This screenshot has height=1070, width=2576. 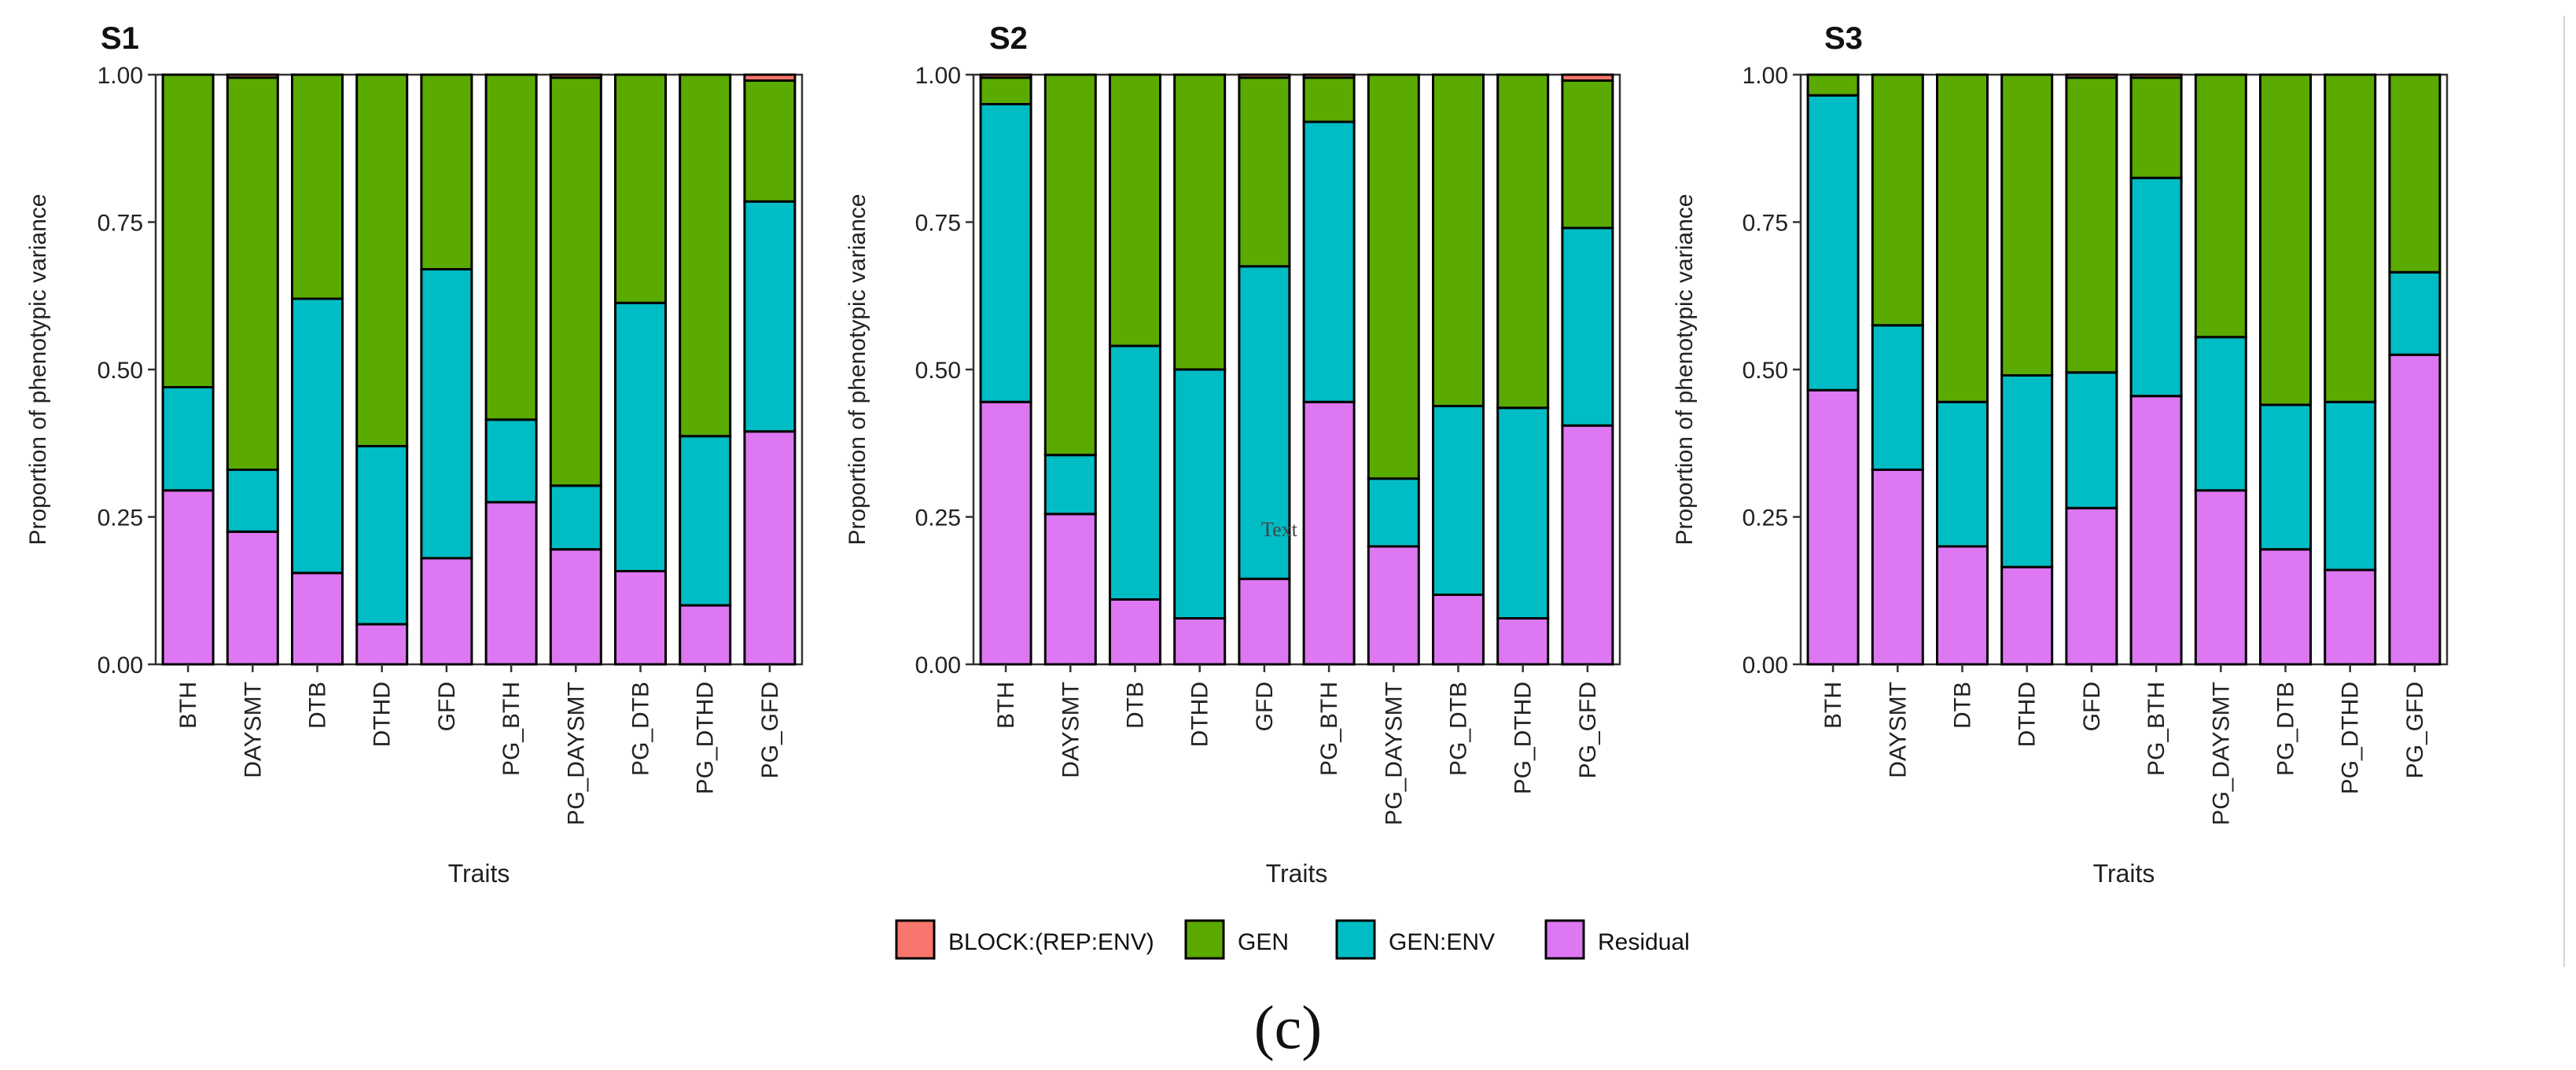 I want to click on legend-key-gen, so click(x=1204, y=939).